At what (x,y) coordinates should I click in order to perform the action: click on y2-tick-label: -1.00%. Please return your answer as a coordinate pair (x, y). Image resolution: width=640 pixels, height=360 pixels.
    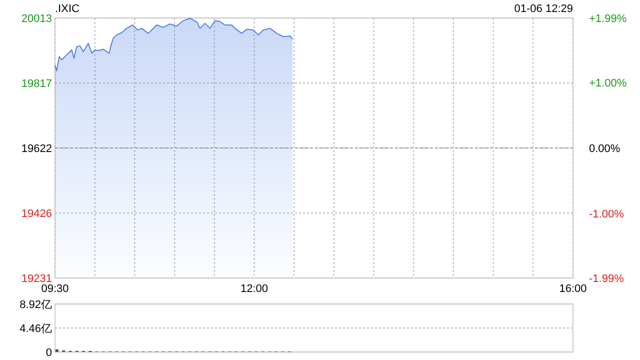
    Looking at the image, I should click on (606, 214).